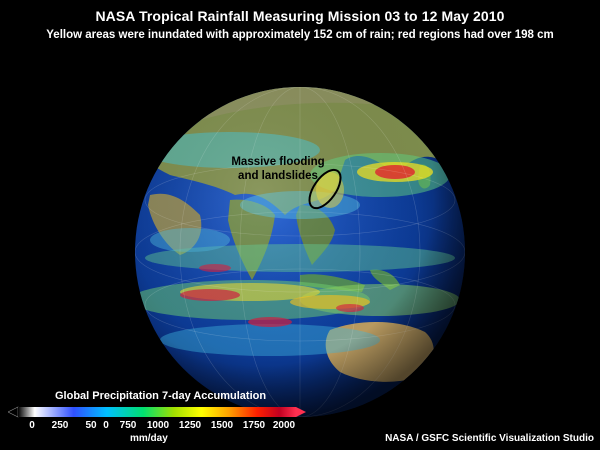  What do you see at coordinates (158, 425) in the screenshot?
I see `legend-tick: 1000` at bounding box center [158, 425].